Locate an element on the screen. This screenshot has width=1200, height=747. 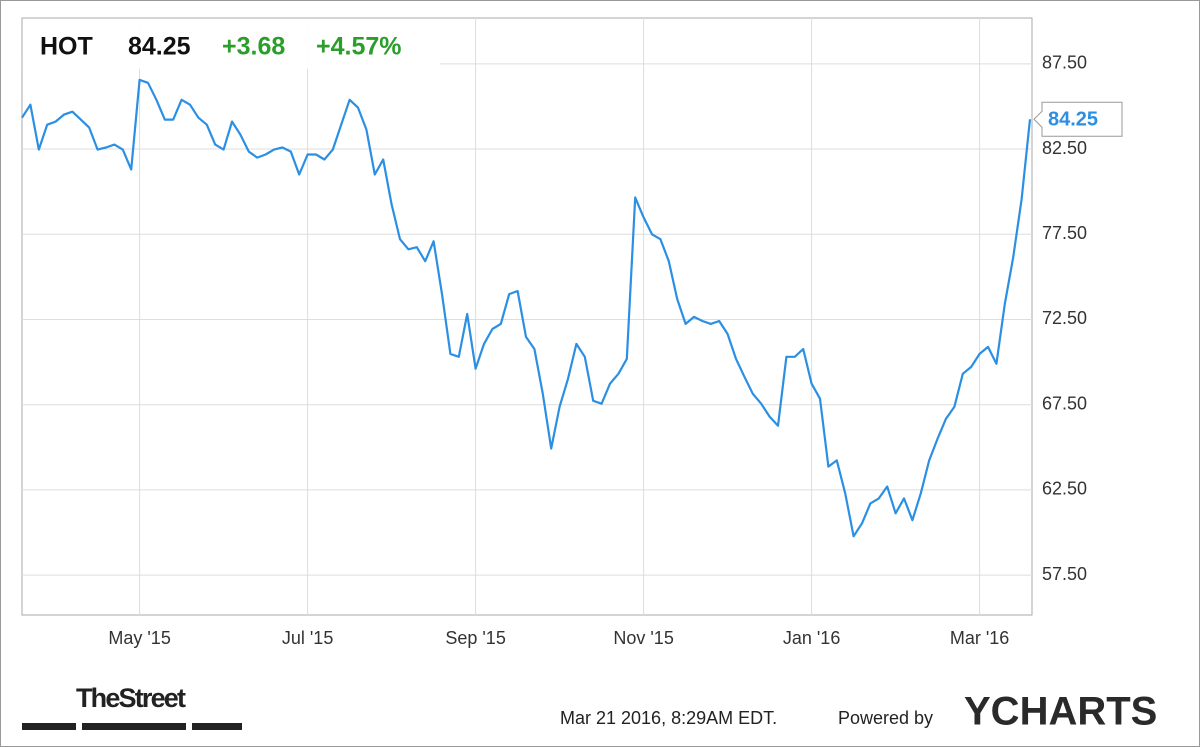
last-value-label: 84.25 is located at coordinates (1073, 120).